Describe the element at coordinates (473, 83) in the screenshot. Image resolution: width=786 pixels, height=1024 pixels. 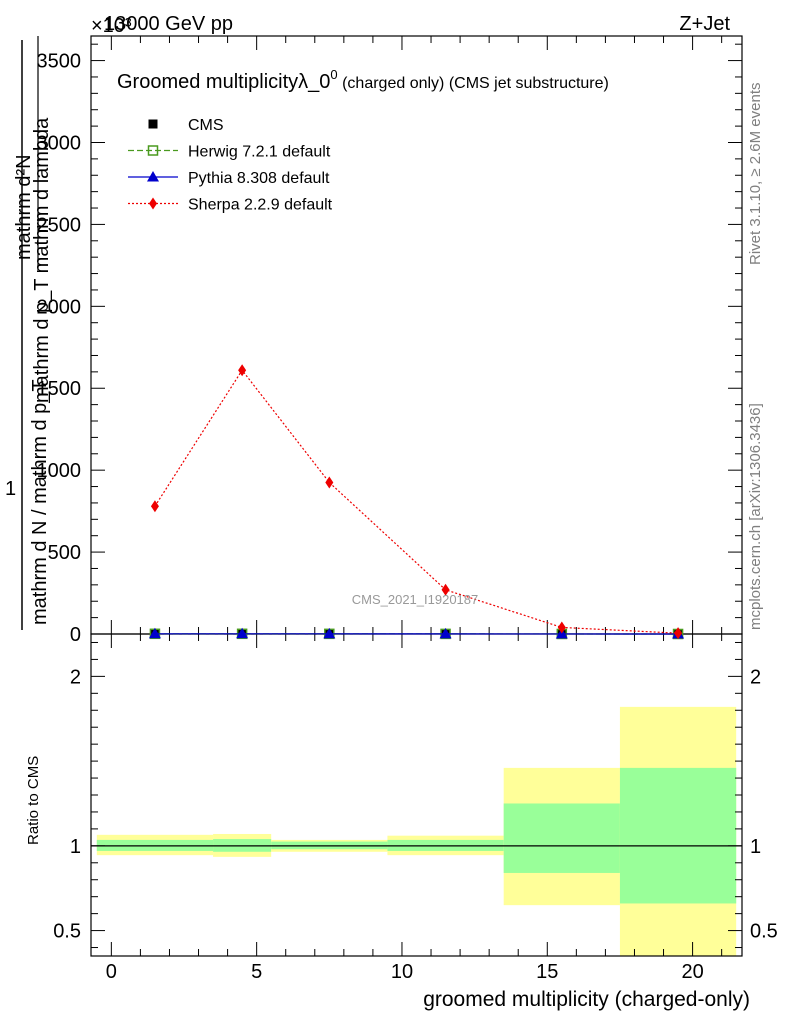
I see `plot-title-suffix: (charged only) (CMS jet substructure)` at that location.